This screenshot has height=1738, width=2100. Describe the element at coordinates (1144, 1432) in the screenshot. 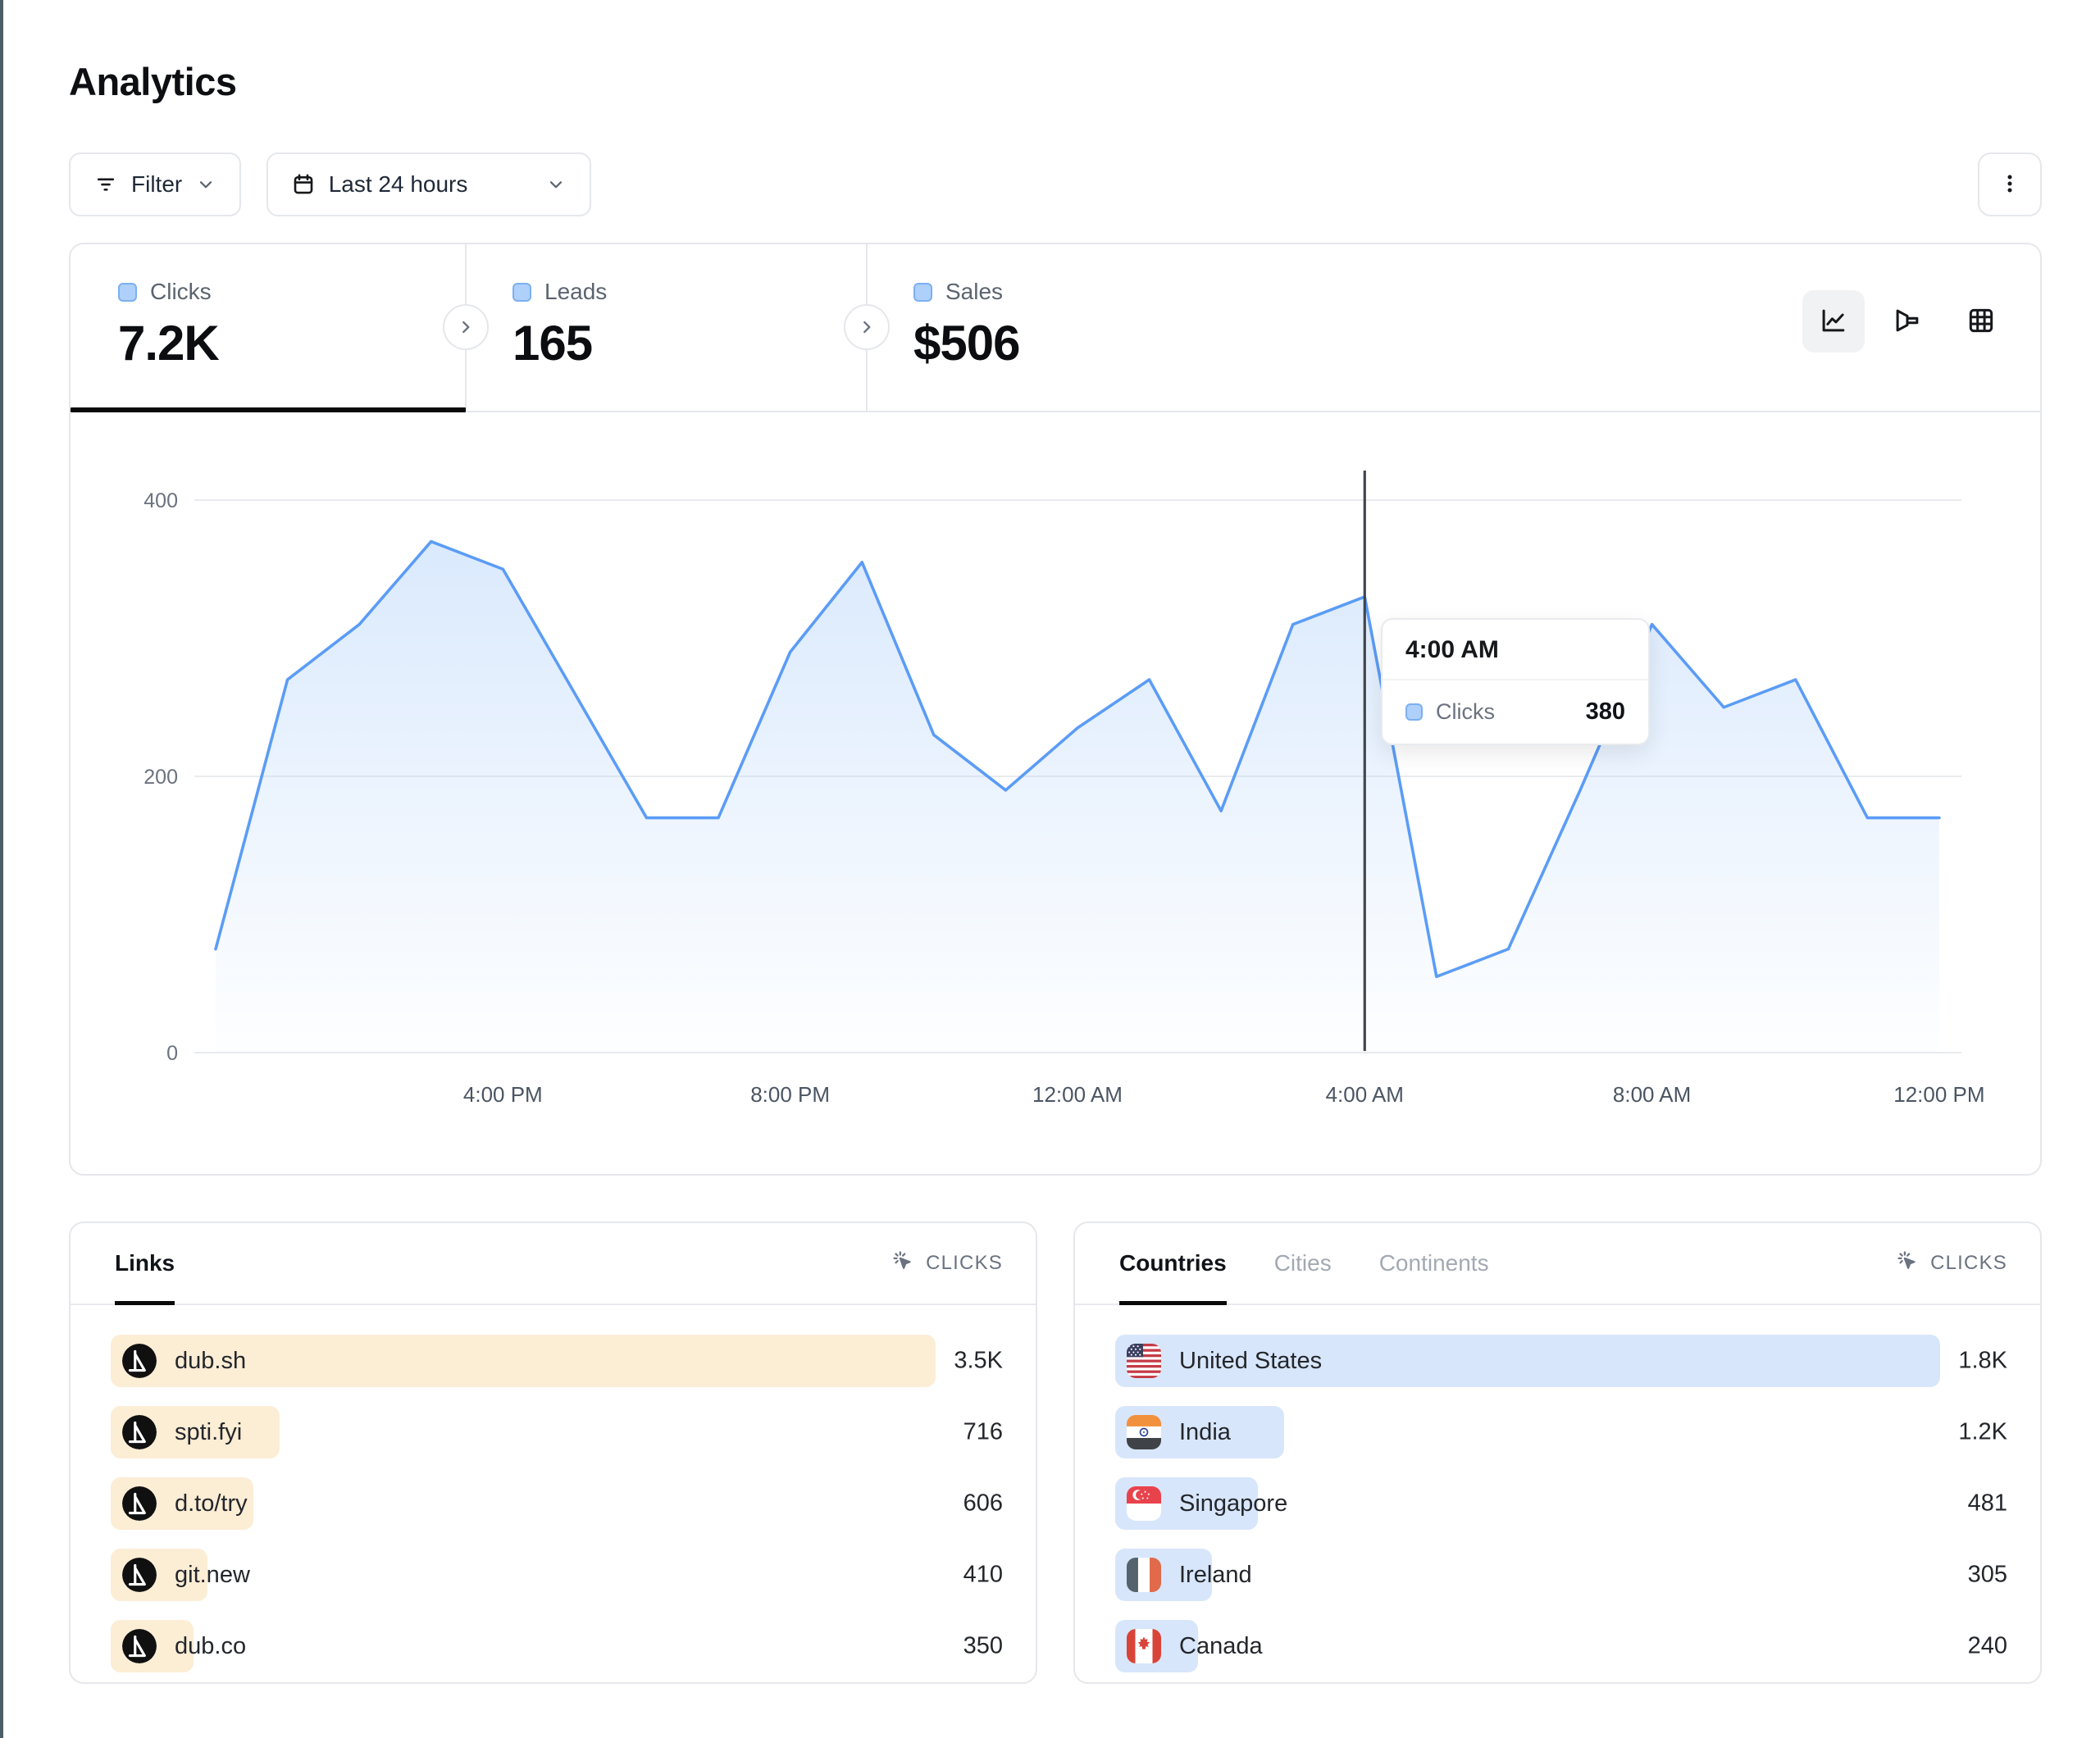

I see `india-flag-icon` at that location.